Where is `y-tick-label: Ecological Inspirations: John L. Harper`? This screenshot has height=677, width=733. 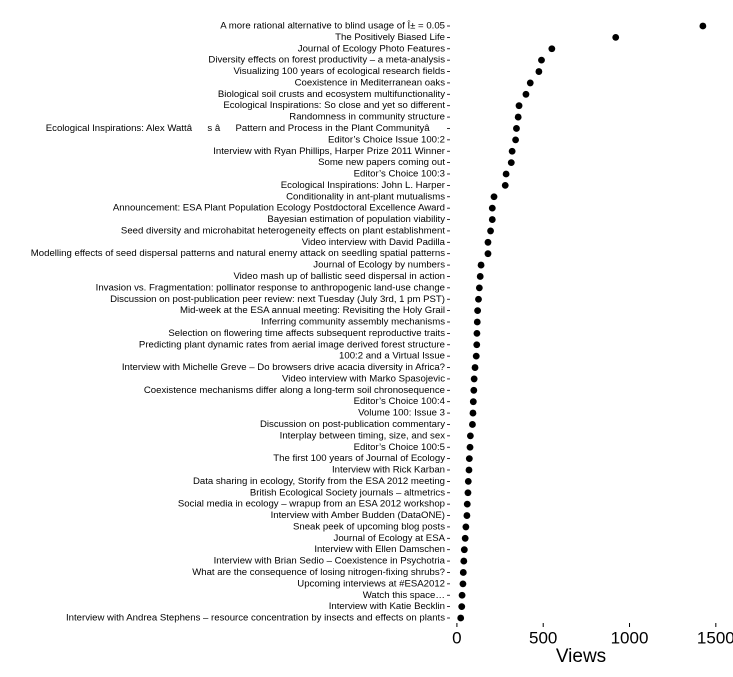 y-tick-label: Ecological Inspirations: John L. Harper is located at coordinates (363, 185).